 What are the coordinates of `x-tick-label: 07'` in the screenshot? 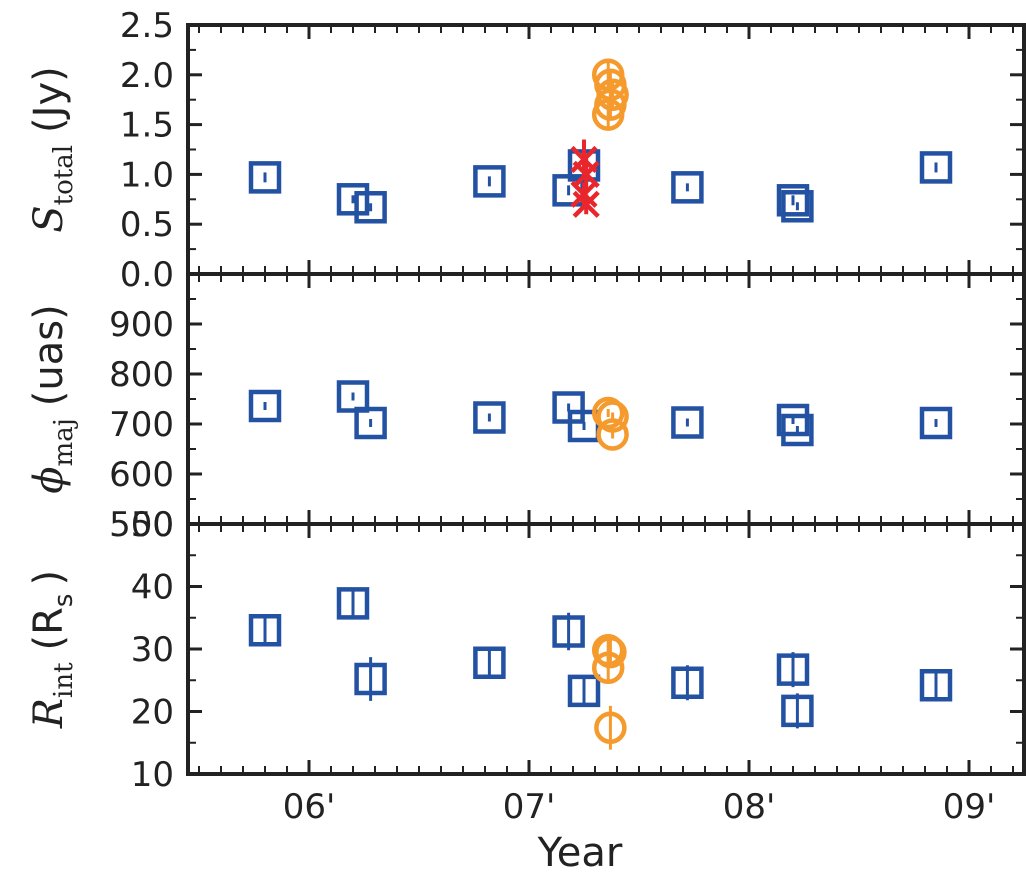 It's located at (529, 807).